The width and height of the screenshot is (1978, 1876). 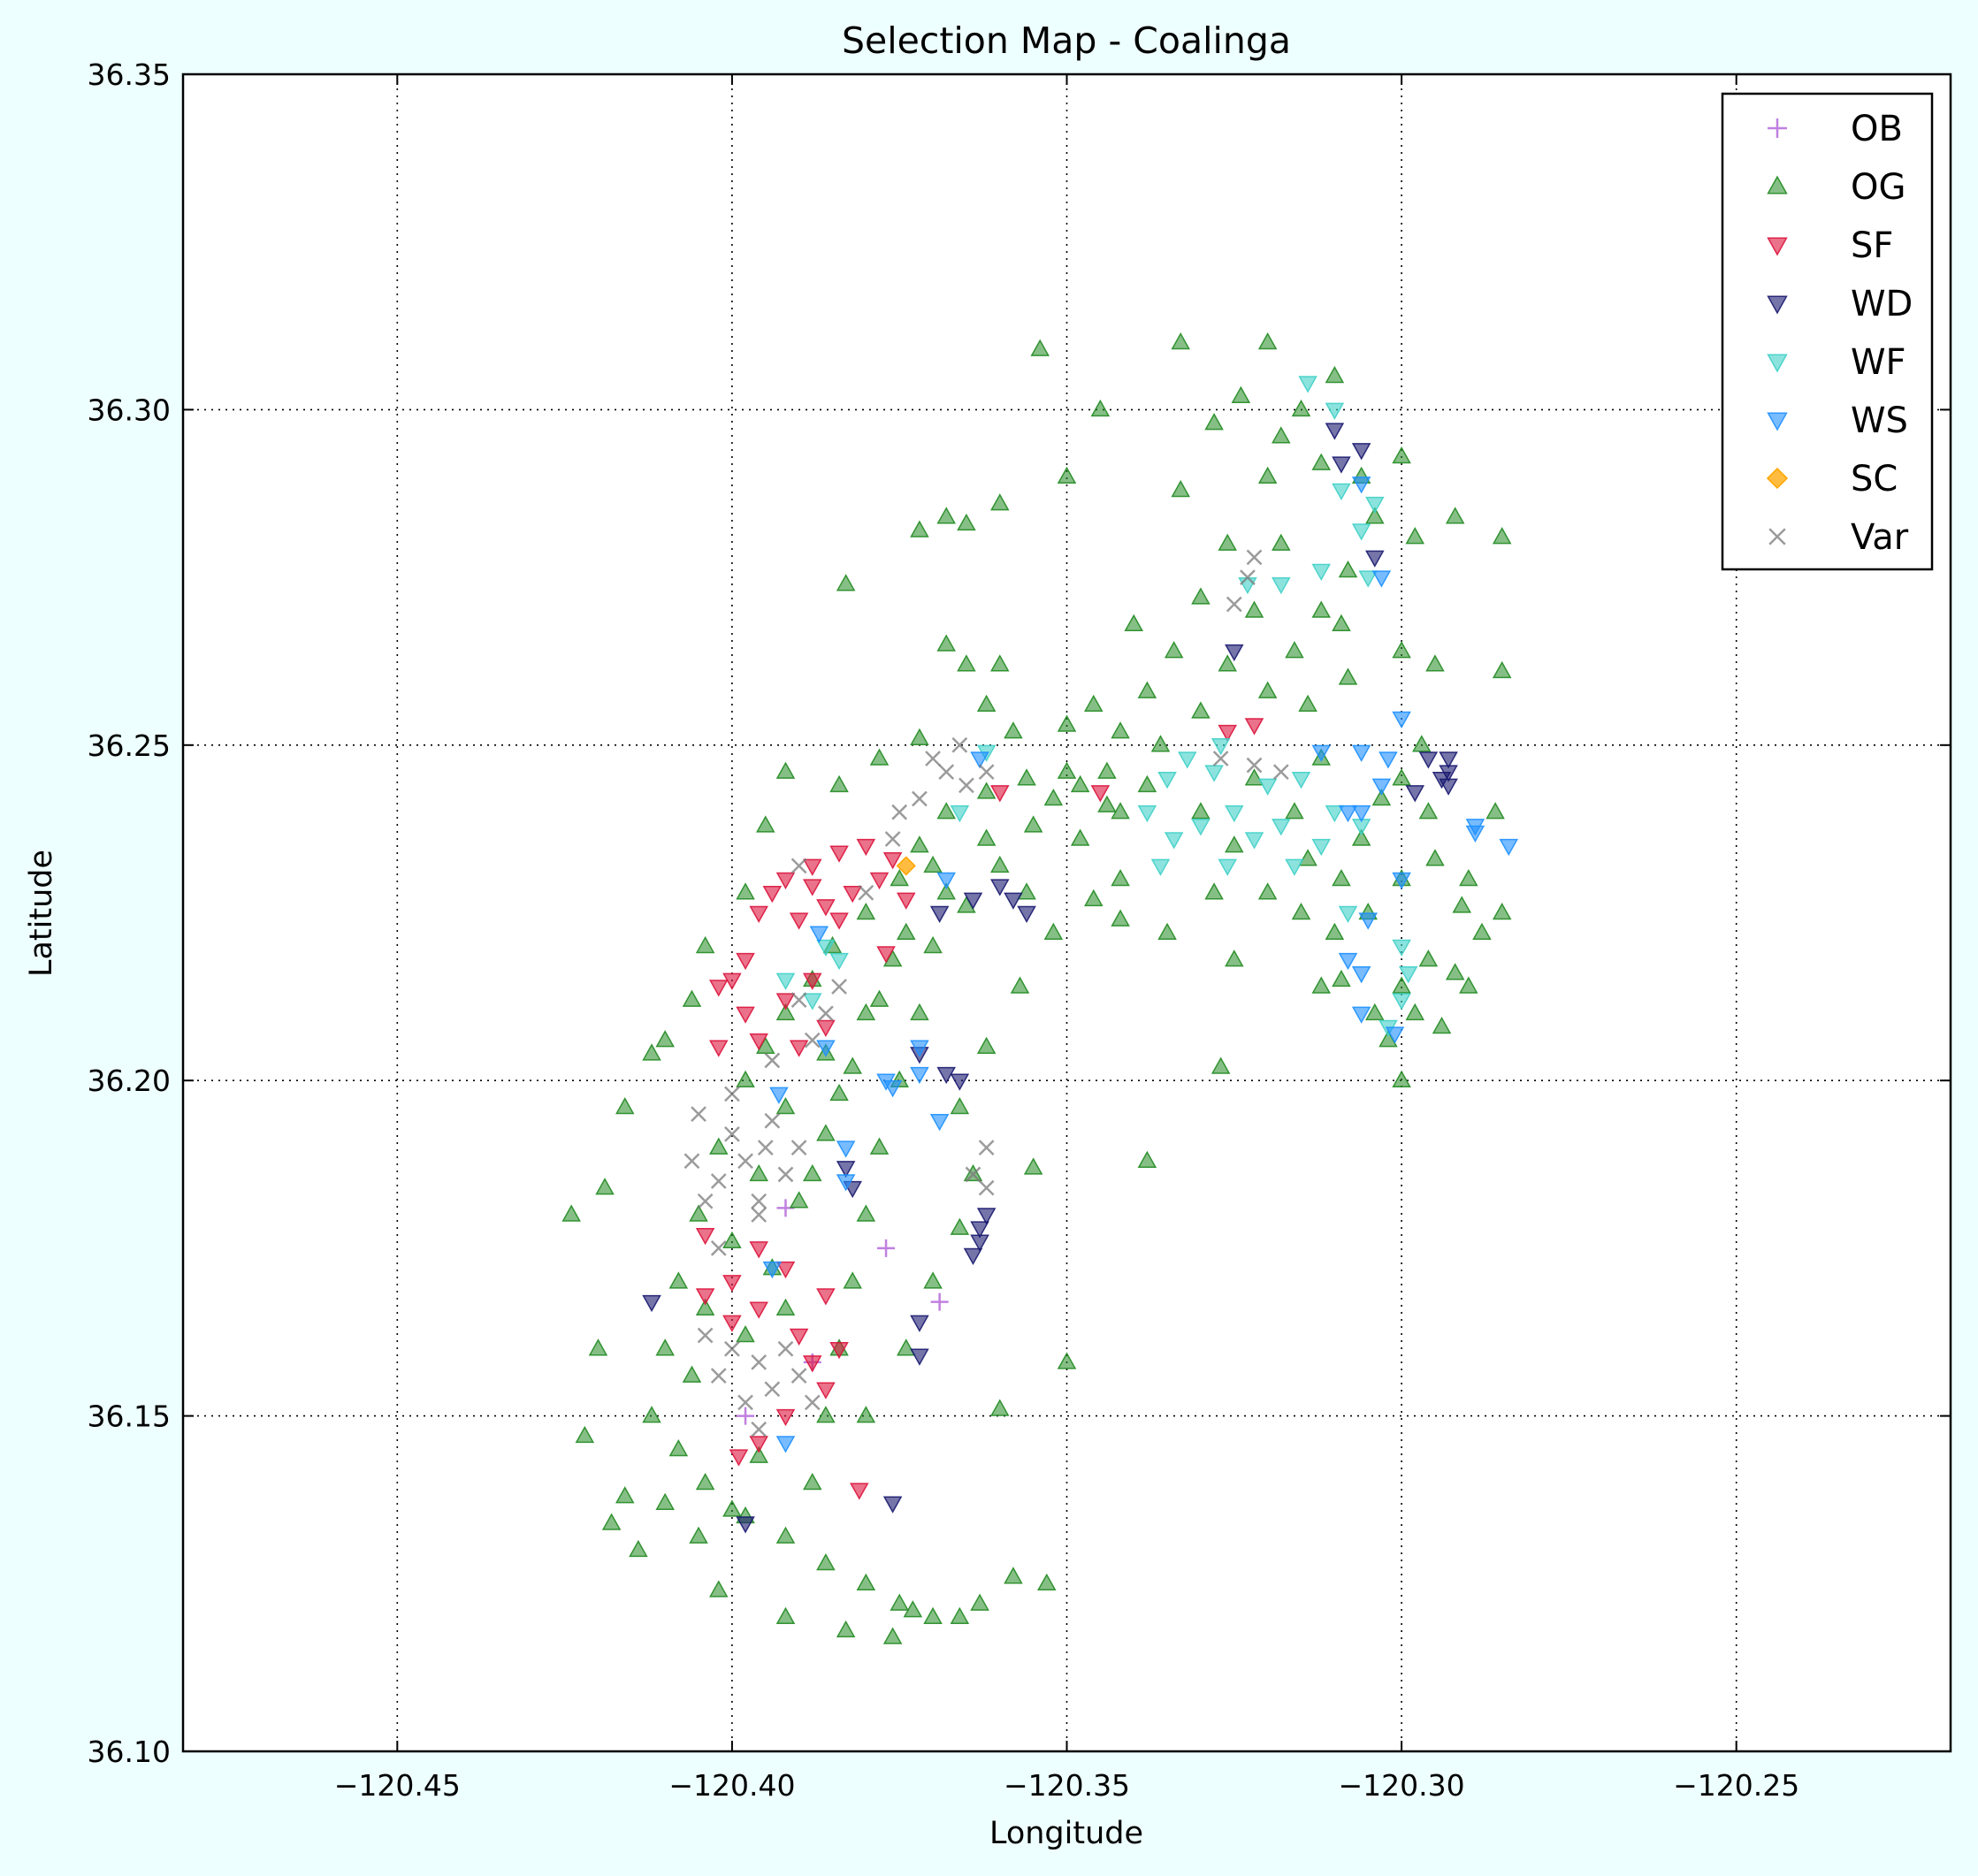 What do you see at coordinates (1777, 478) in the screenshot?
I see `legend-marker-sc` at bounding box center [1777, 478].